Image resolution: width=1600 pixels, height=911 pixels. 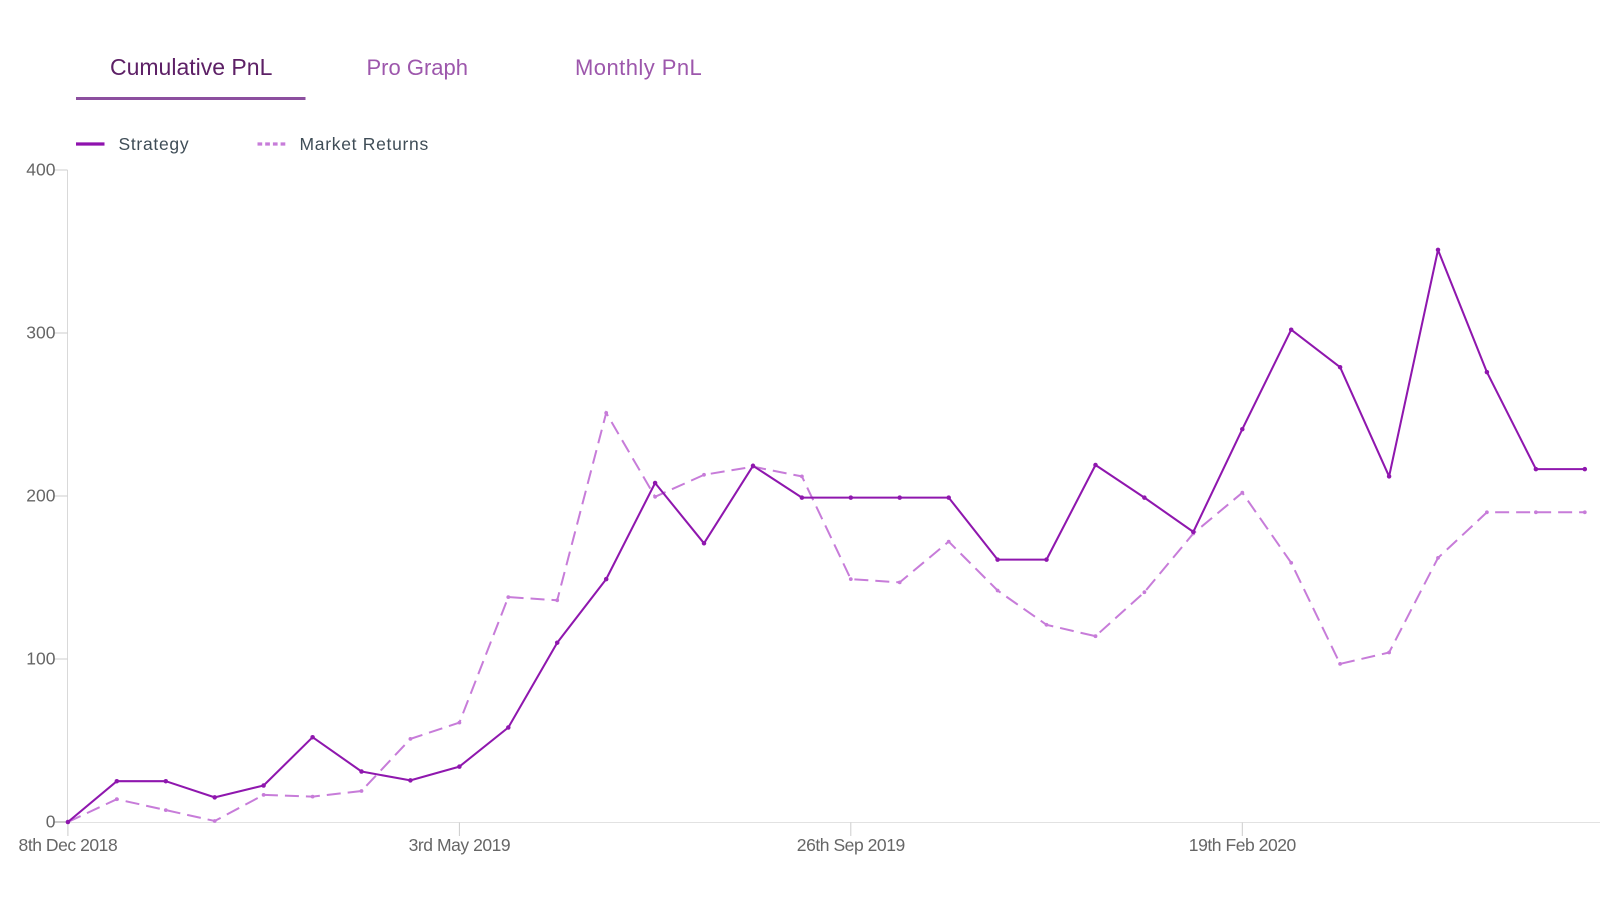 I want to click on svg-text: 3rd May 2019, so click(x=460, y=845).